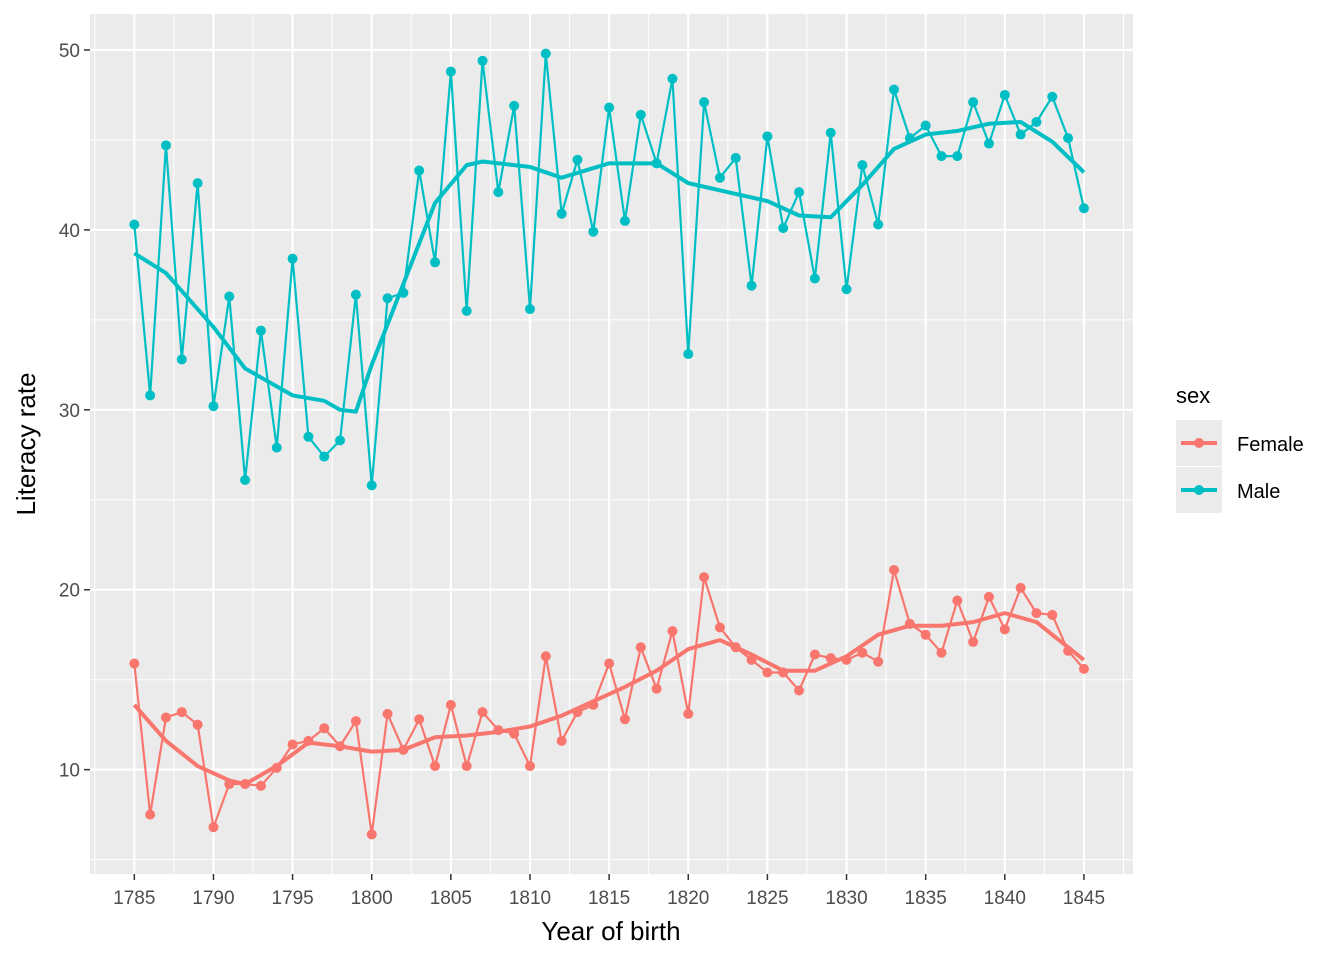 The image size is (1344, 965). I want to click on y-axis: 10 20 30 40 50, so click(74, 411).